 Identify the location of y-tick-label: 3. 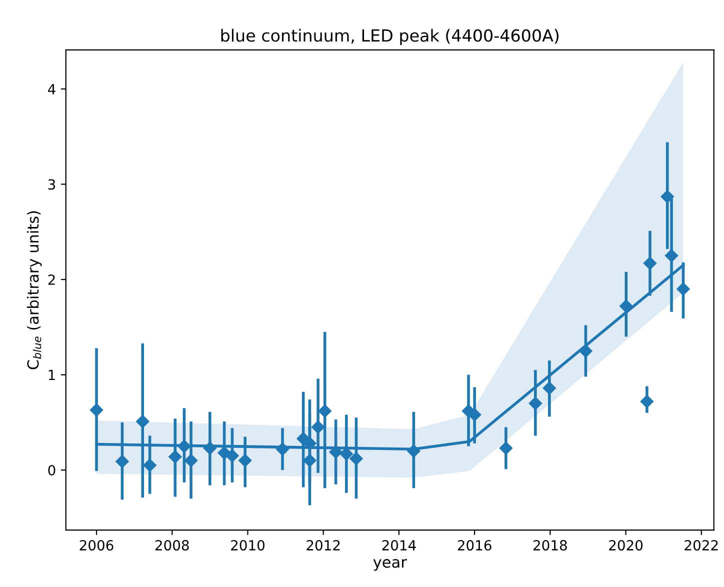
(52, 184).